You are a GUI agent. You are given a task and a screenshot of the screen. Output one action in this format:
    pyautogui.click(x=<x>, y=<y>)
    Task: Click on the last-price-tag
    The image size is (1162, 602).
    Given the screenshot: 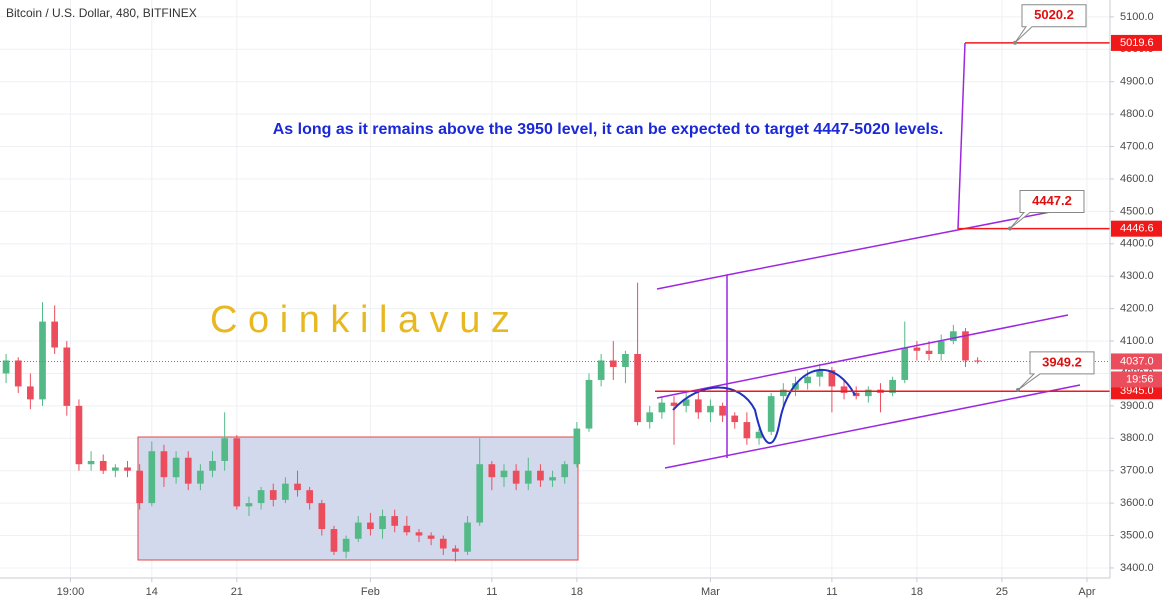 What is the action you would take?
    pyautogui.click(x=1136, y=361)
    